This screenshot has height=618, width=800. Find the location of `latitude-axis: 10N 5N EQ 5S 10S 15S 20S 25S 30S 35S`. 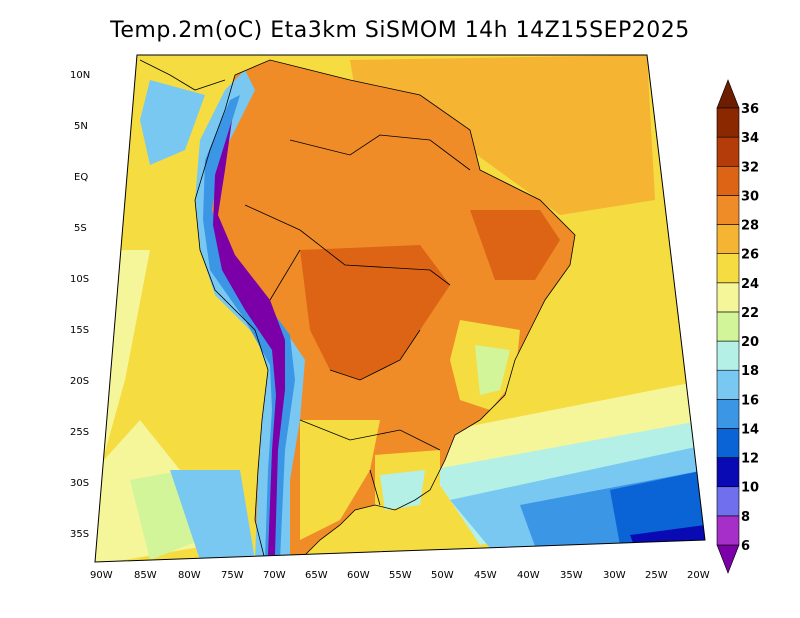

latitude-axis: 10N 5N EQ 5S 10S 15S 20S 25S 30S 35S is located at coordinates (80, 305).